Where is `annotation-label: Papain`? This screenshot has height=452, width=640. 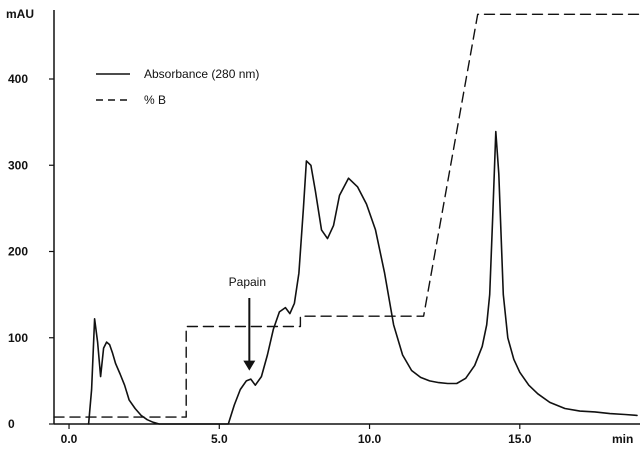
annotation-label: Papain is located at coordinates (247, 282).